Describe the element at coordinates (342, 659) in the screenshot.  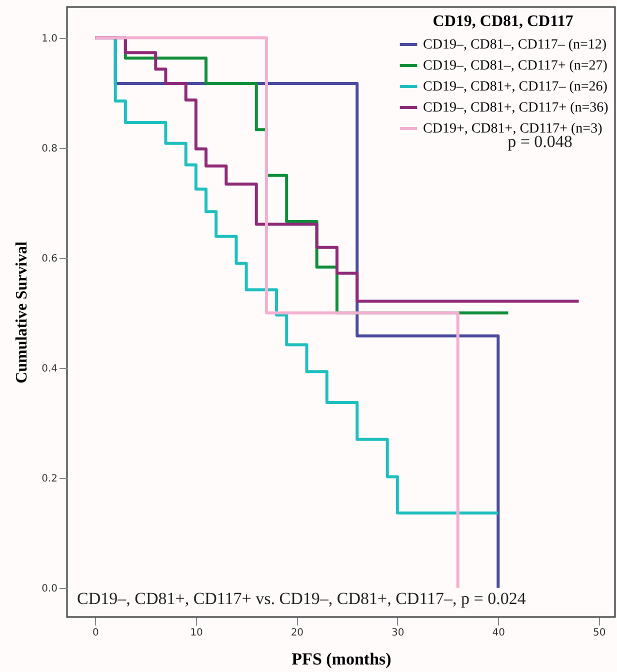
I see `x-axis-title: PFS (months)` at that location.